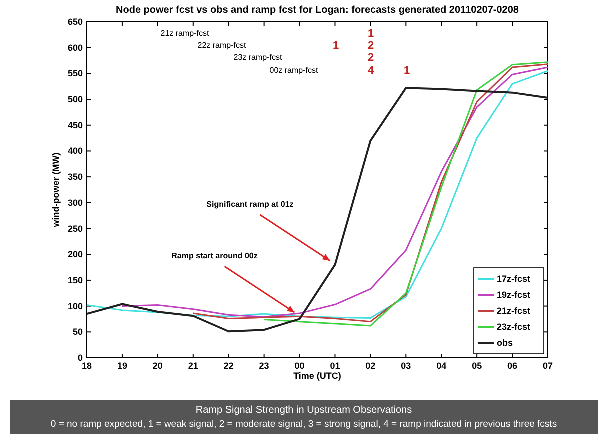 Image resolution: width=608 pixels, height=438 pixels. What do you see at coordinates (75, 177) in the screenshot?
I see `y-tick-label: 350` at bounding box center [75, 177].